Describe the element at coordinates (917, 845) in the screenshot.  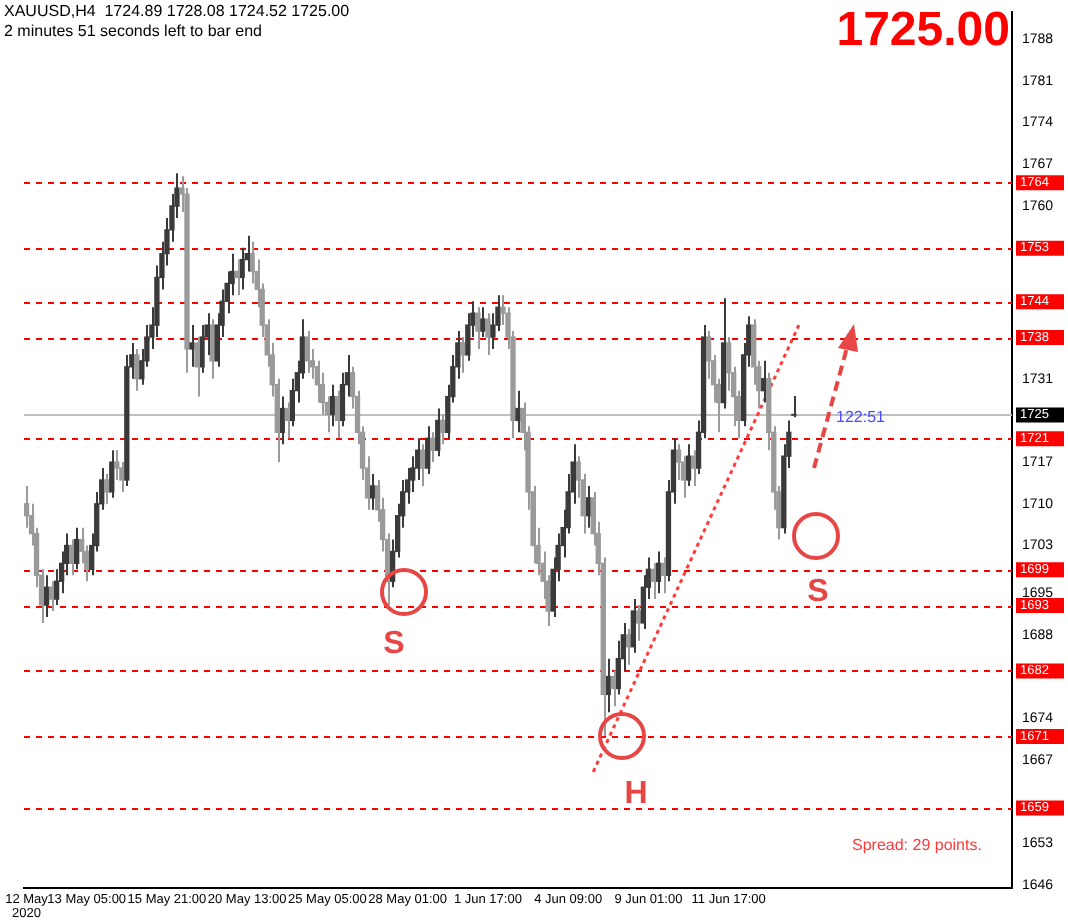
I see `annotation: Spread: 29 points.` at that location.